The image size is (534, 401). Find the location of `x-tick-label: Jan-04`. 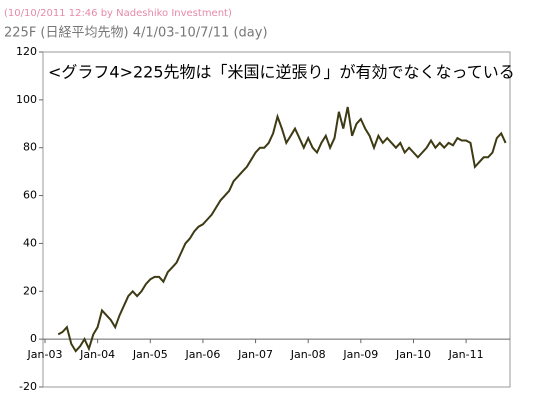

x-tick-label: Jan-04 is located at coordinates (97, 354).